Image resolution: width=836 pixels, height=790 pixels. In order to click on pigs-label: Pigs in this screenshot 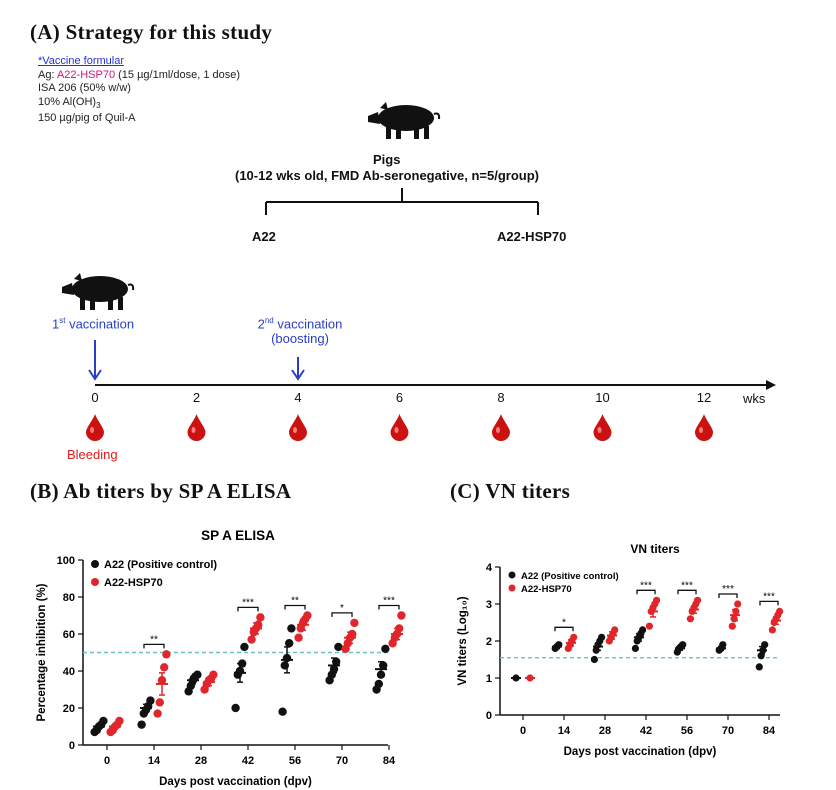, I will do `click(387, 159)`.